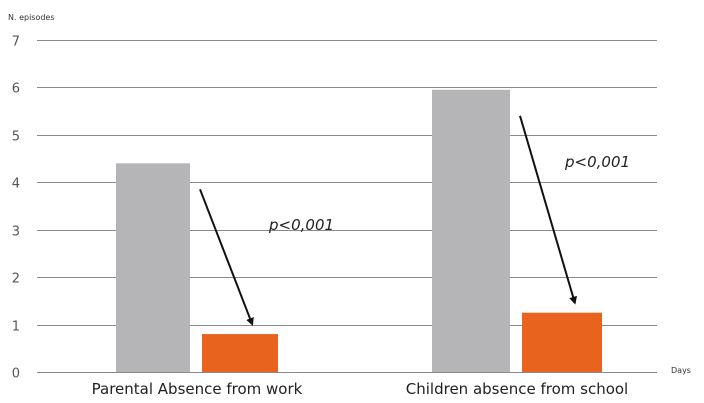 The width and height of the screenshot is (704, 403). What do you see at coordinates (16, 374) in the screenshot?
I see `y-tick-label: 0` at bounding box center [16, 374].